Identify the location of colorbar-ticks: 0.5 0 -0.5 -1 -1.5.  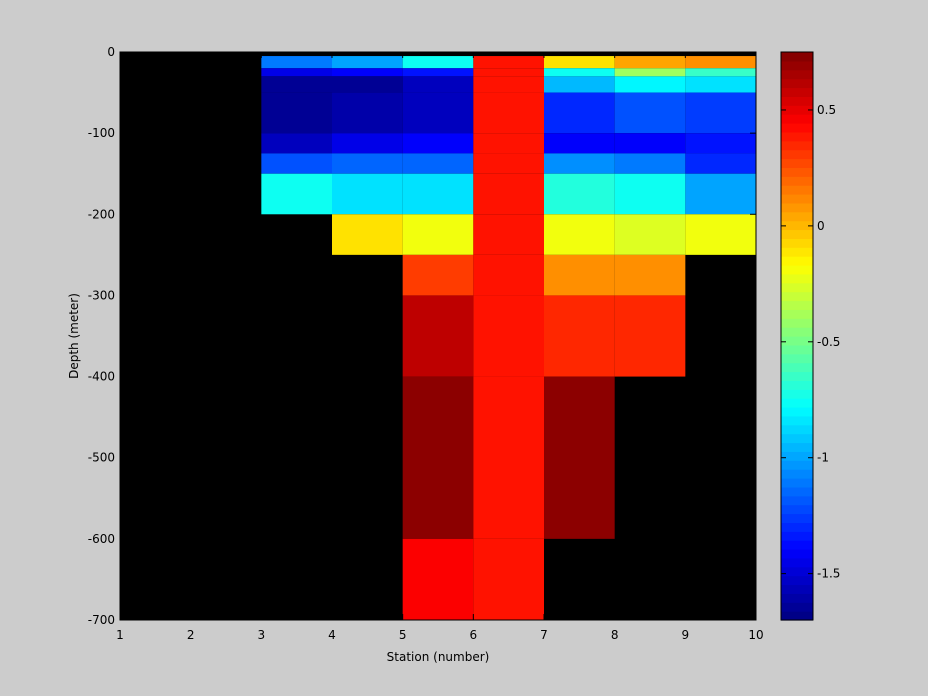
(810, 342).